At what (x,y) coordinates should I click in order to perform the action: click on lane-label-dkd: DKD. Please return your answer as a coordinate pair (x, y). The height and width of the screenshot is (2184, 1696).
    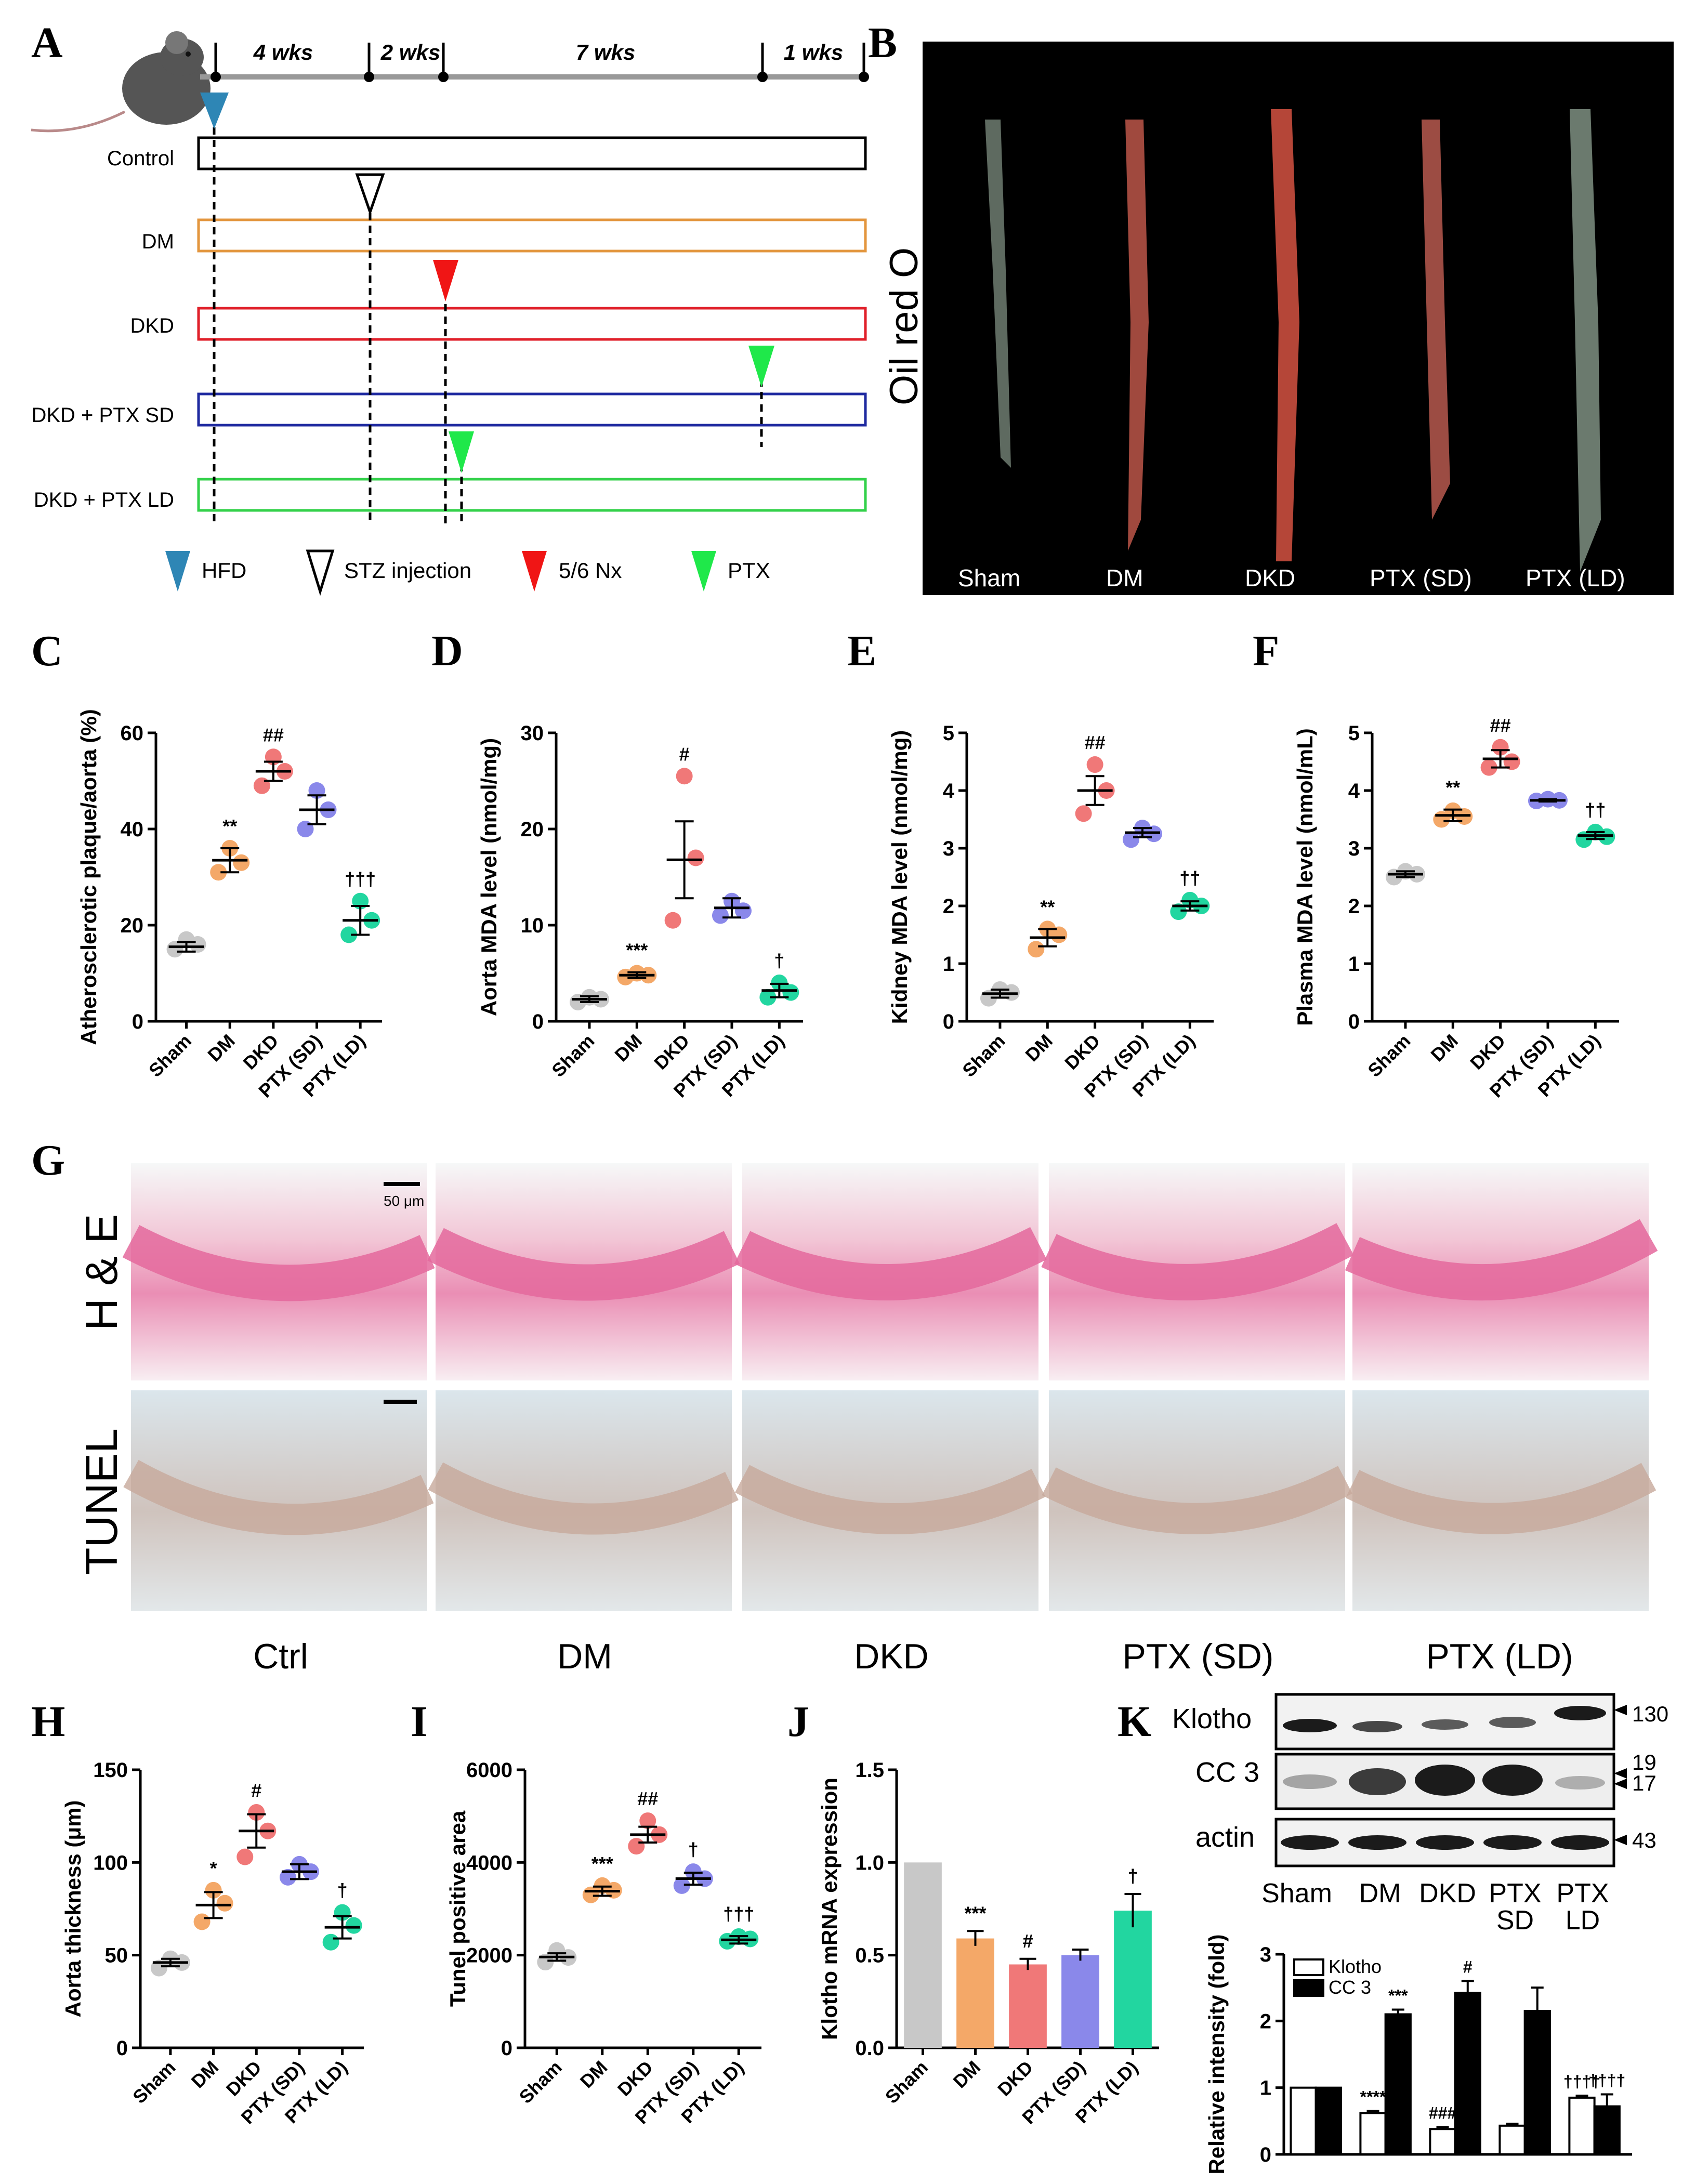
    Looking at the image, I should click on (1447, 1894).